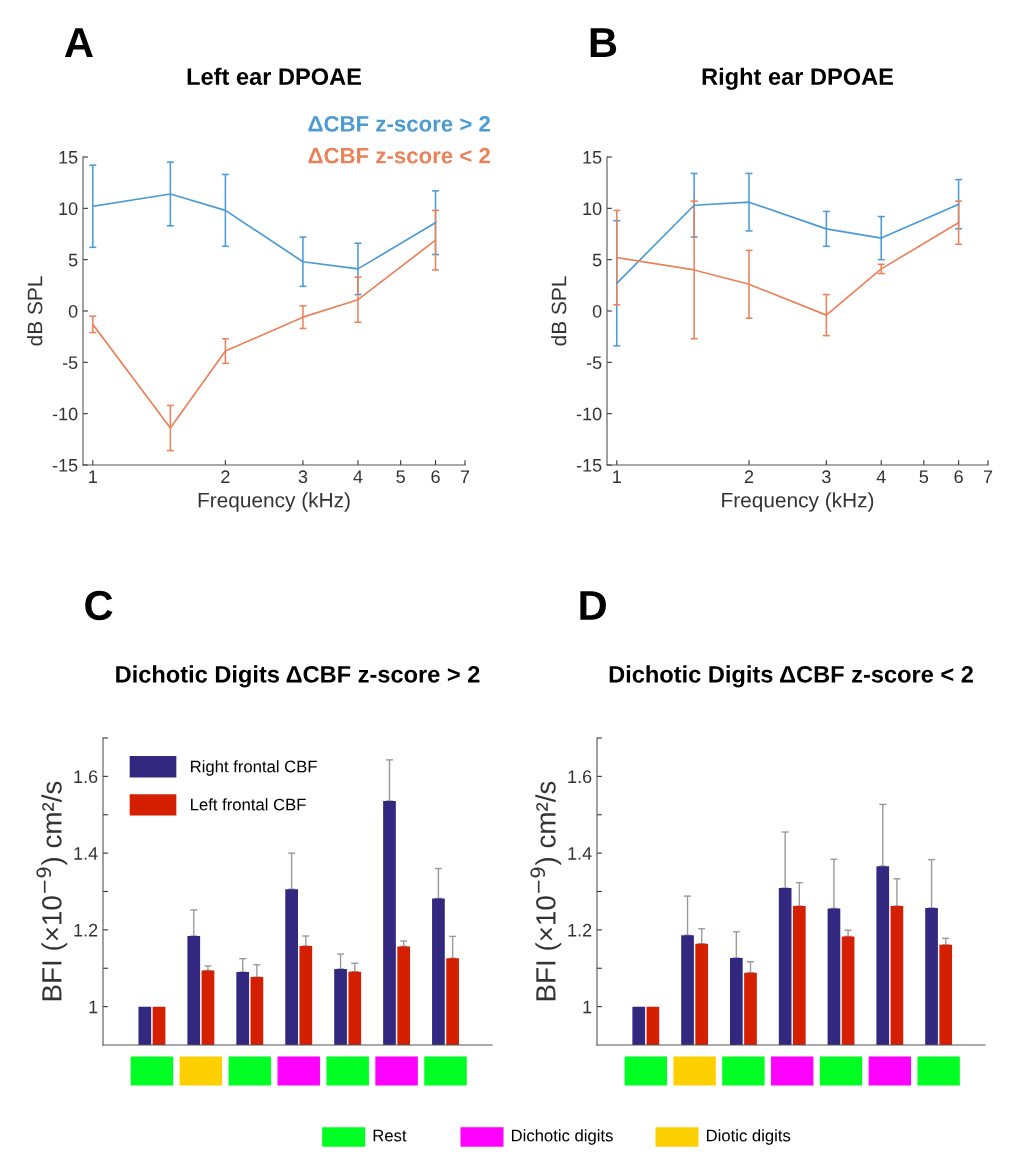 This screenshot has height=1152, width=1018. Describe the element at coordinates (399, 123) in the screenshot. I see `text: ΔCBF z-score > 2` at that location.